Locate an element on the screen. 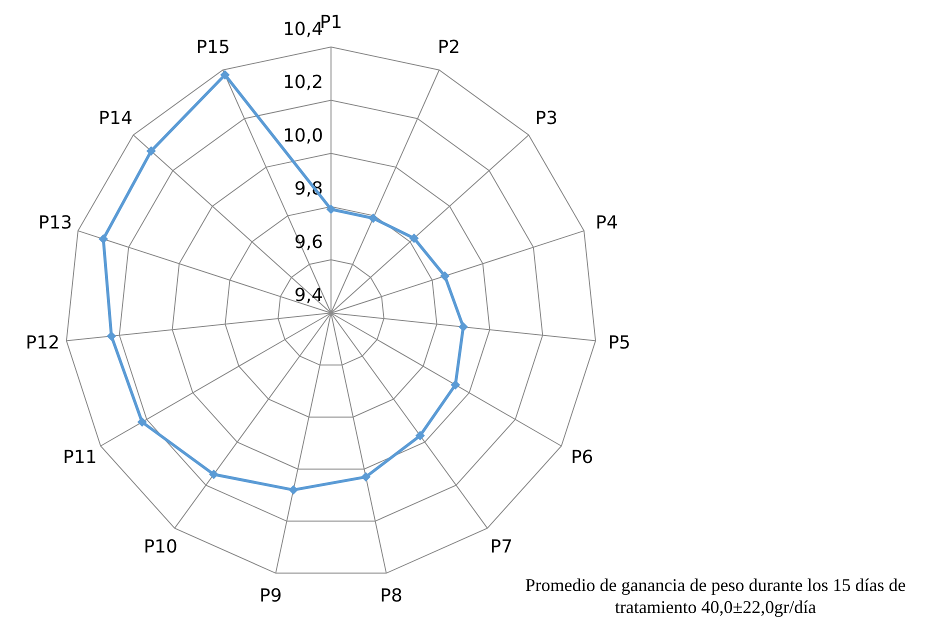 The height and width of the screenshot is (625, 929). spoke-label: P14 is located at coordinates (115, 118).